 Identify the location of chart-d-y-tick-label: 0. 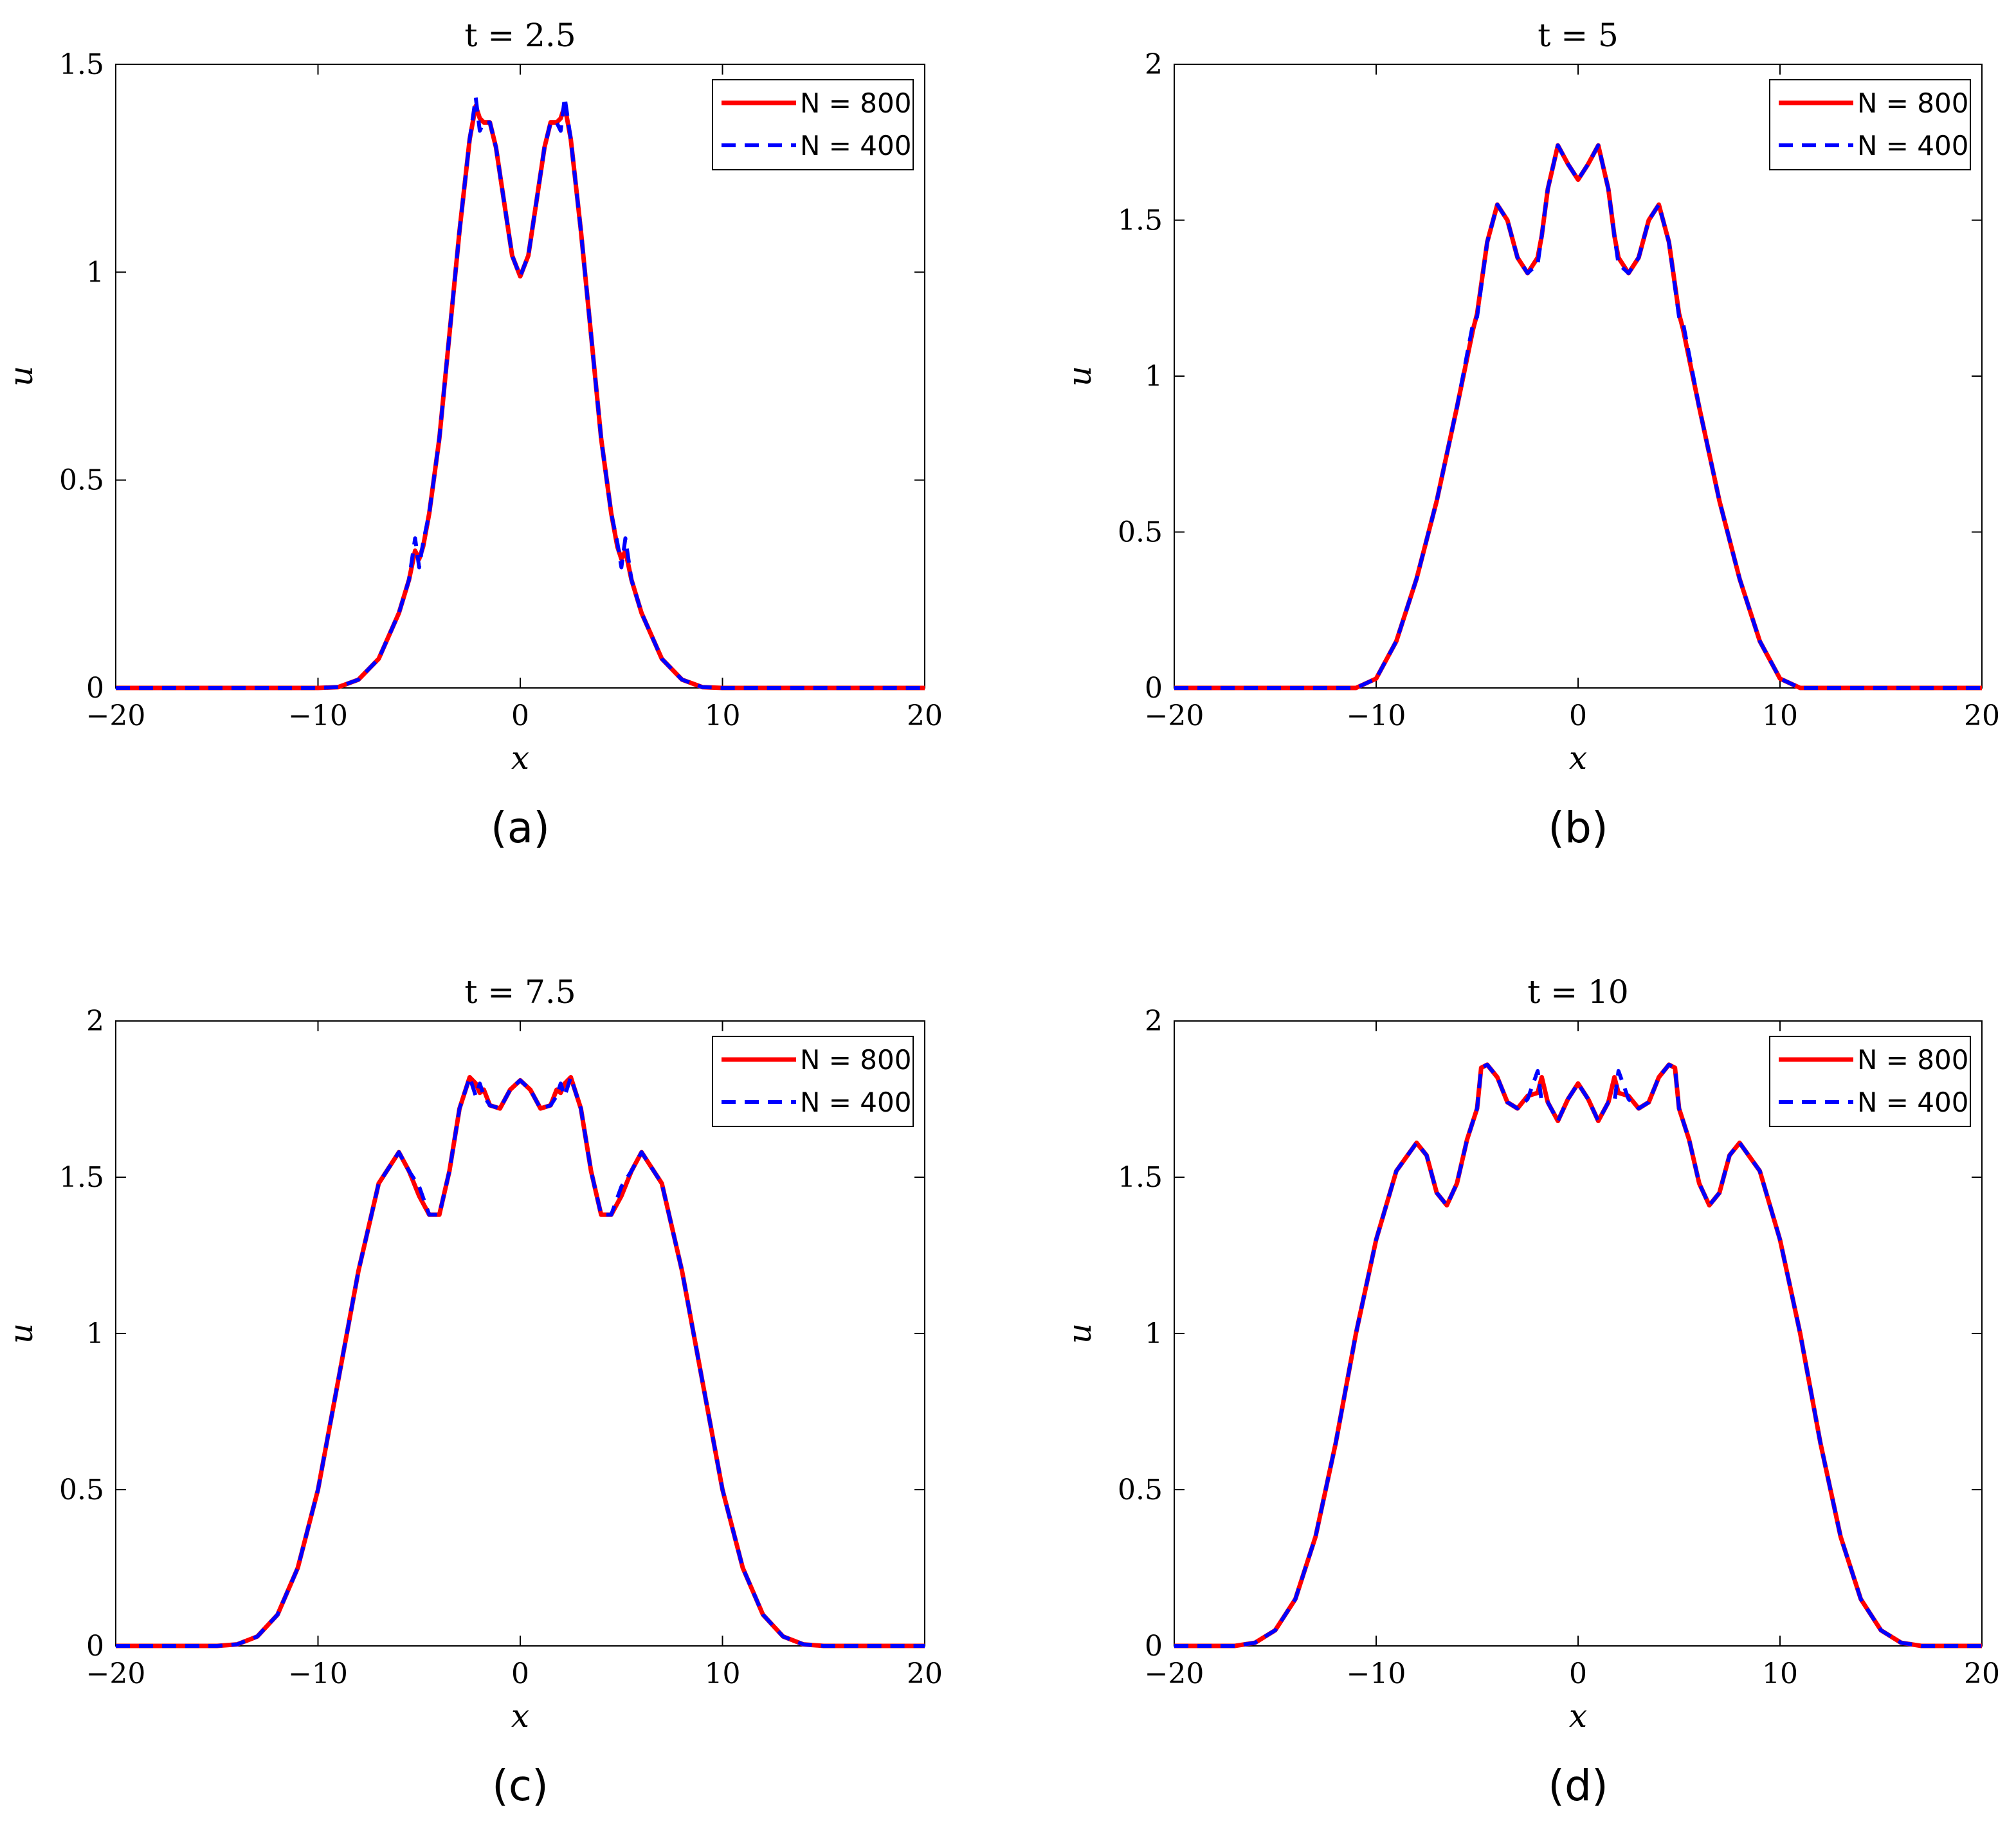
(1154, 1646).